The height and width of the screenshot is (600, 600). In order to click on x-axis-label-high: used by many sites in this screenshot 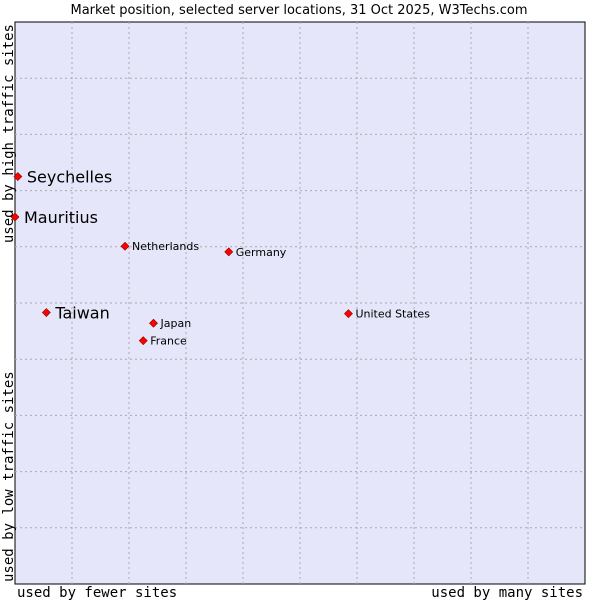, I will do `click(507, 592)`.